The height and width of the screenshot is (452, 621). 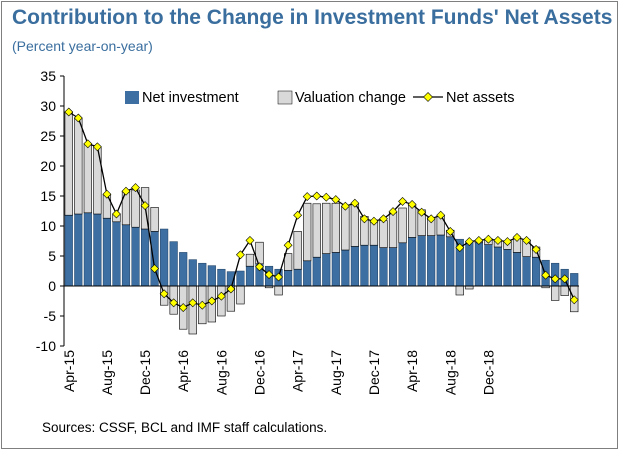 What do you see at coordinates (46, 346) in the screenshot?
I see `y-tick-label: -10` at bounding box center [46, 346].